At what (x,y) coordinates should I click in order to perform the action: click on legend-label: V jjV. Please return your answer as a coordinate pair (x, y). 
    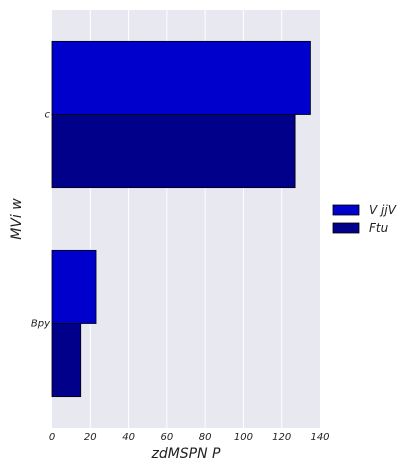
    Looking at the image, I should click on (383, 210).